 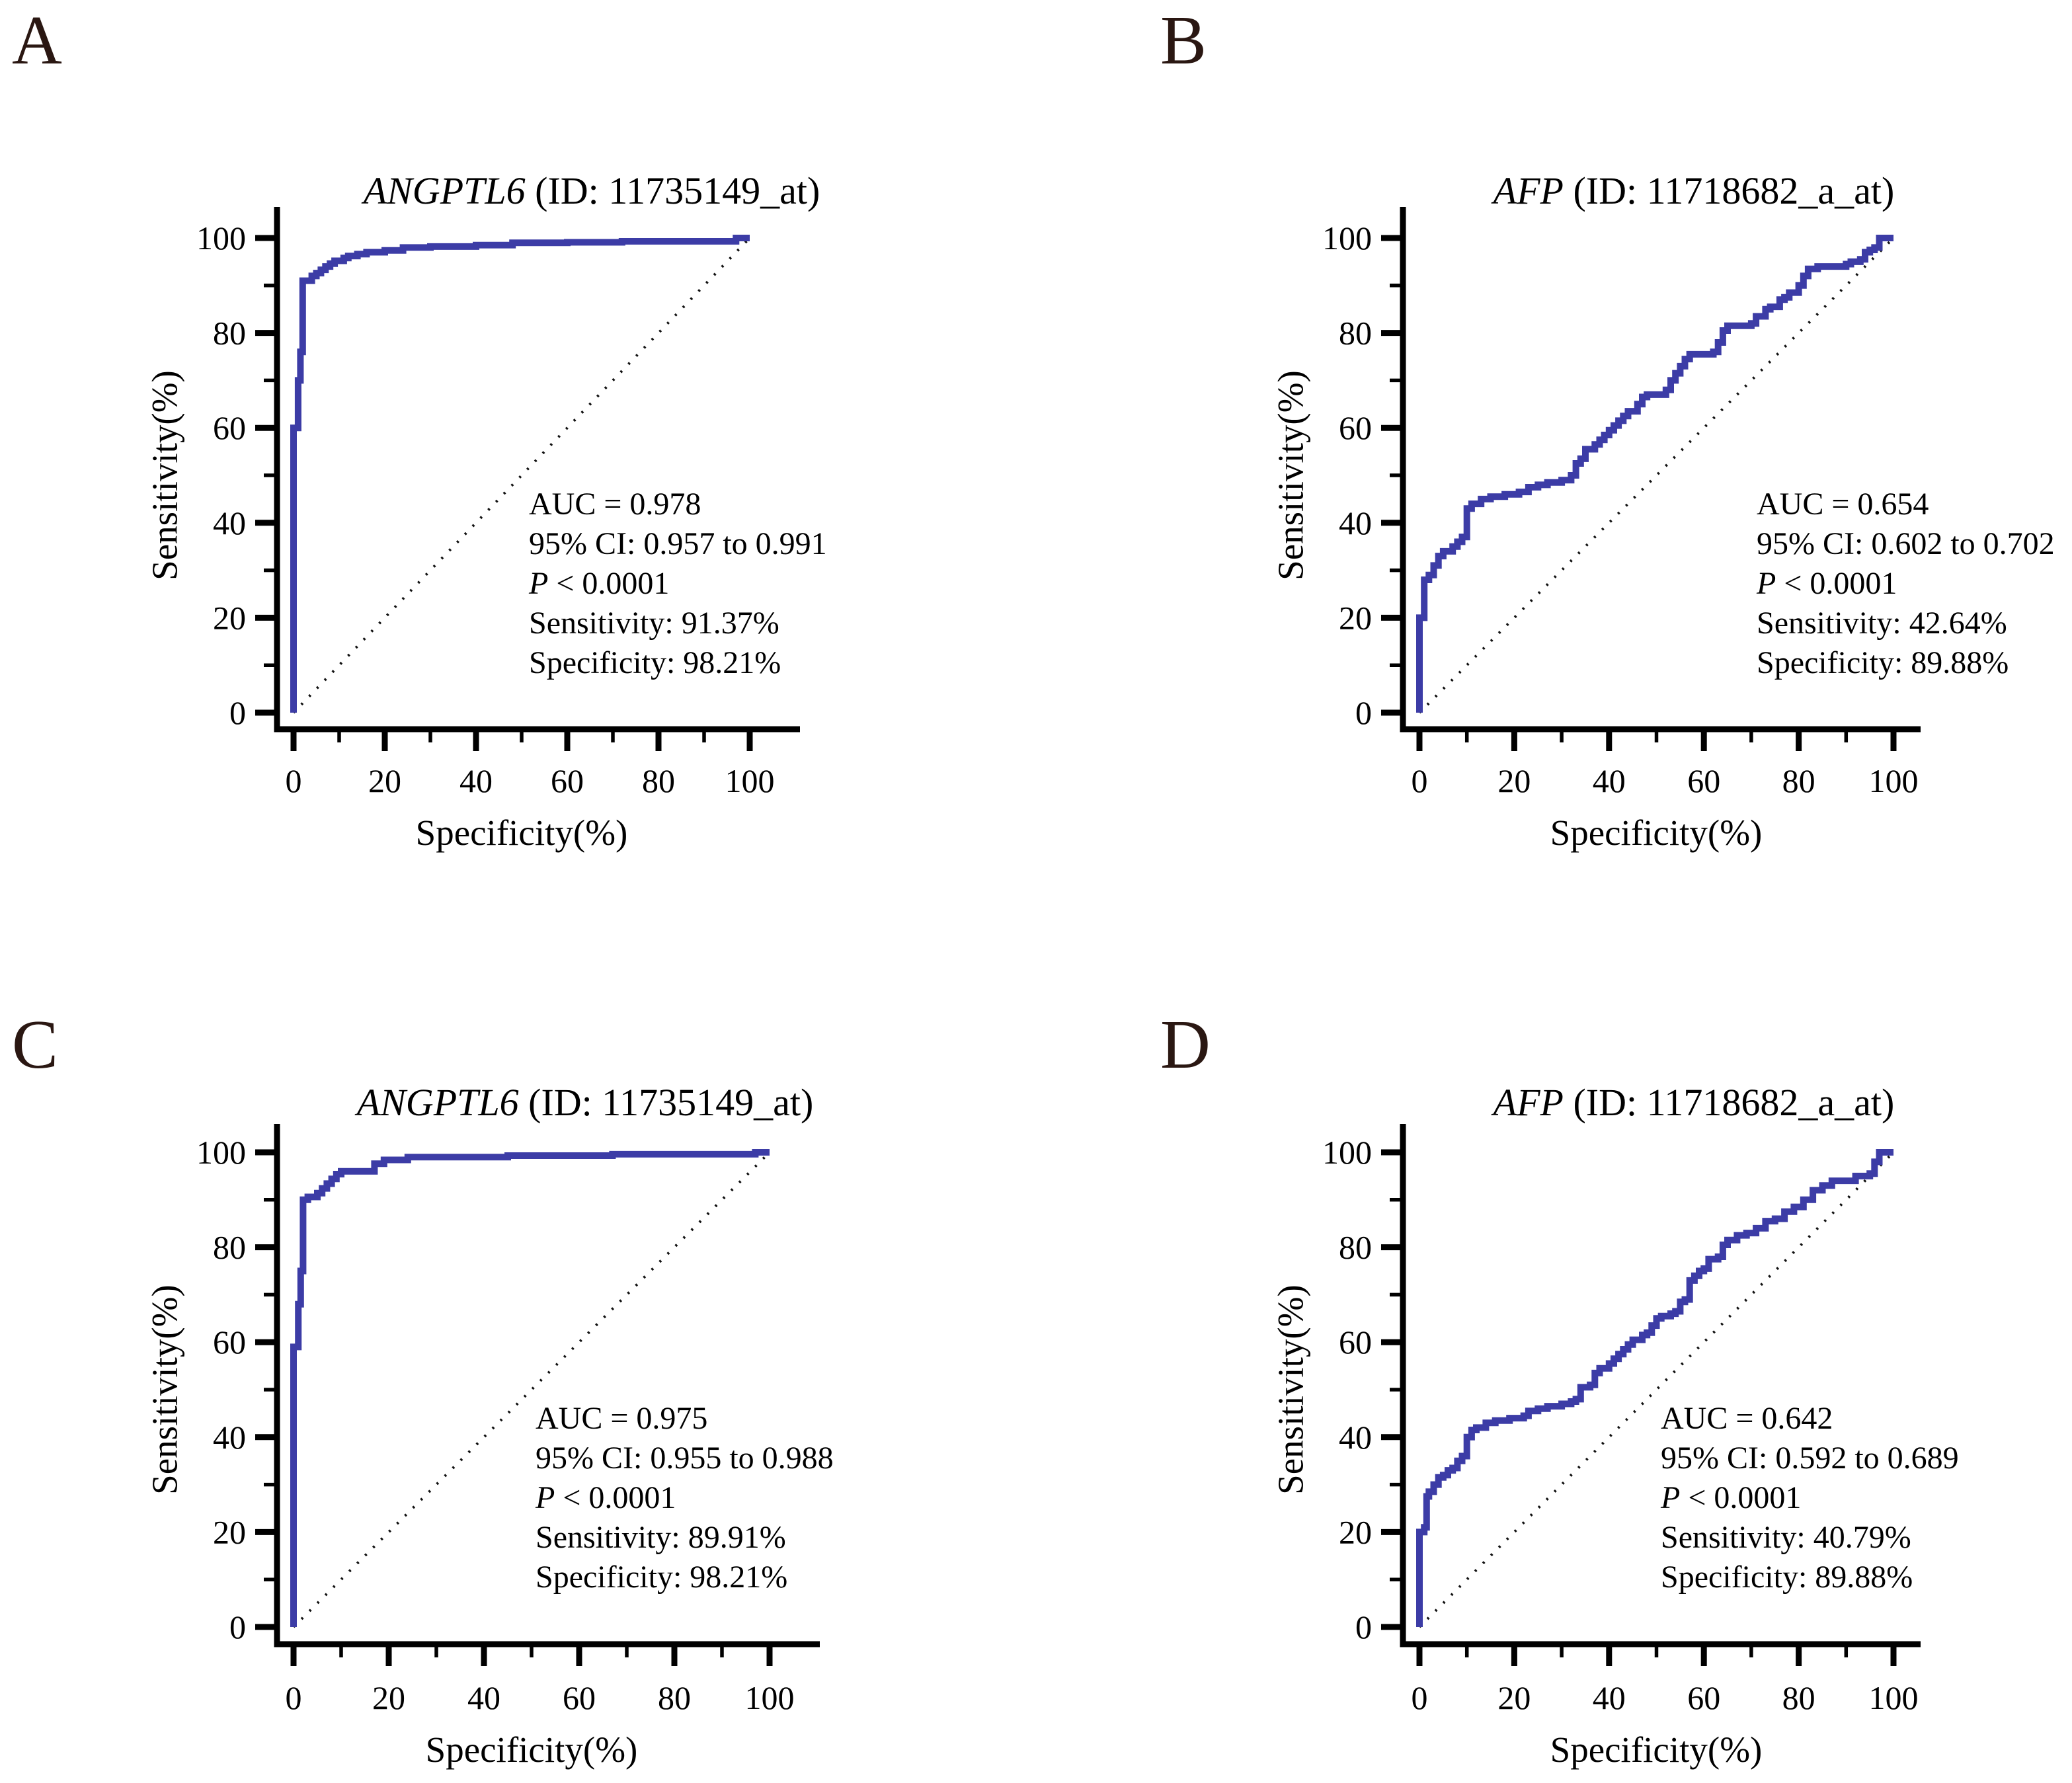 What do you see at coordinates (37, 40) in the screenshot?
I see `panel-letter-a: A` at bounding box center [37, 40].